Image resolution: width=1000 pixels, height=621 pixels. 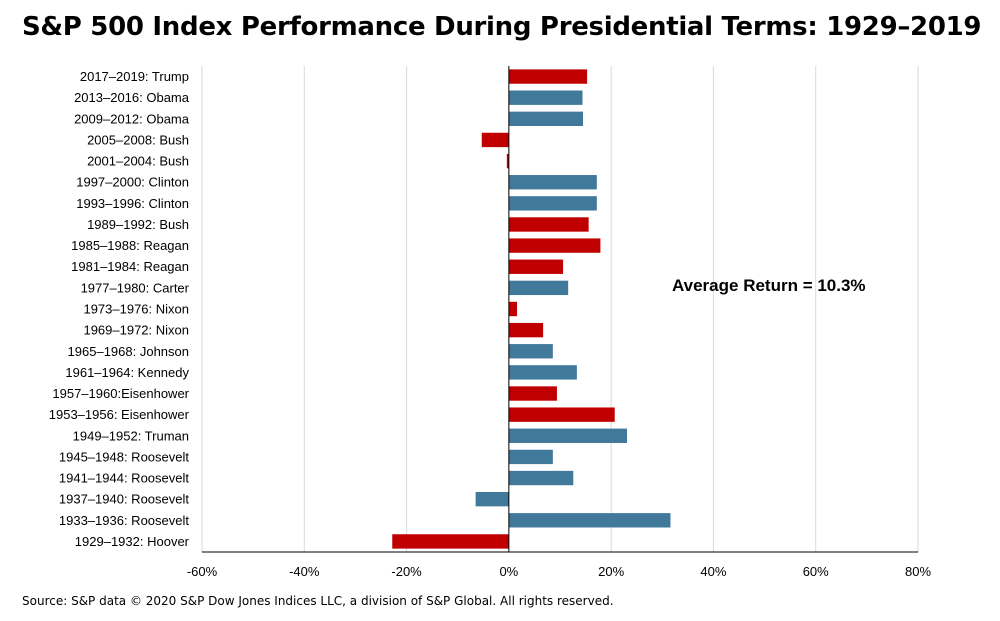 I want to click on x-tick-label: -60%, so click(x=202, y=571).